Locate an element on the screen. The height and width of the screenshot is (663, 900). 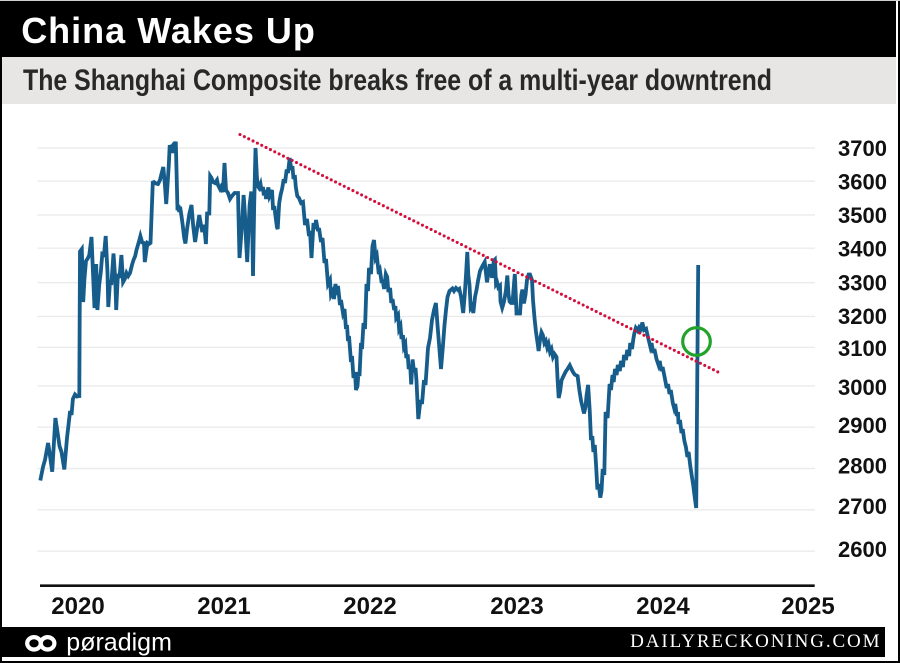
svg-text: 2024 is located at coordinates (663, 606).